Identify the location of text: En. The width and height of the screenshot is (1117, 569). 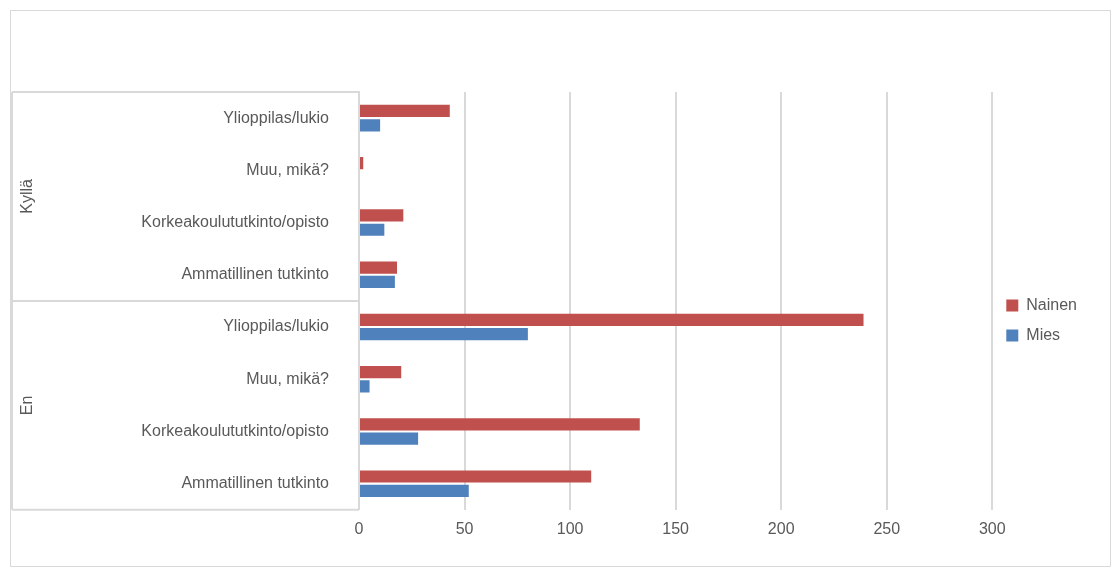
(27, 405).